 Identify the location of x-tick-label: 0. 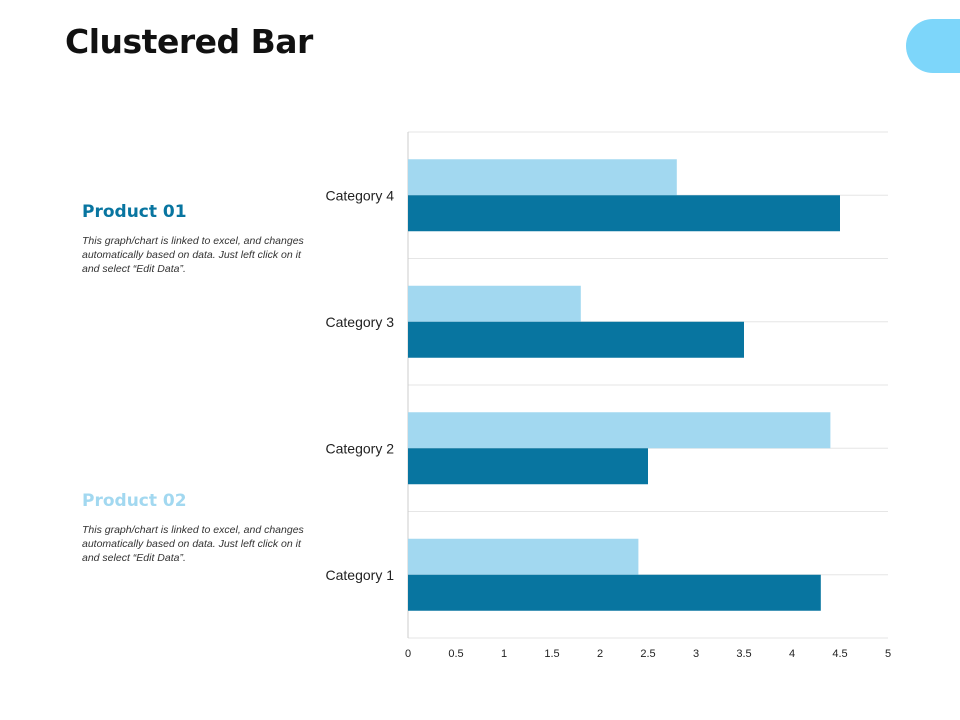
(408, 654).